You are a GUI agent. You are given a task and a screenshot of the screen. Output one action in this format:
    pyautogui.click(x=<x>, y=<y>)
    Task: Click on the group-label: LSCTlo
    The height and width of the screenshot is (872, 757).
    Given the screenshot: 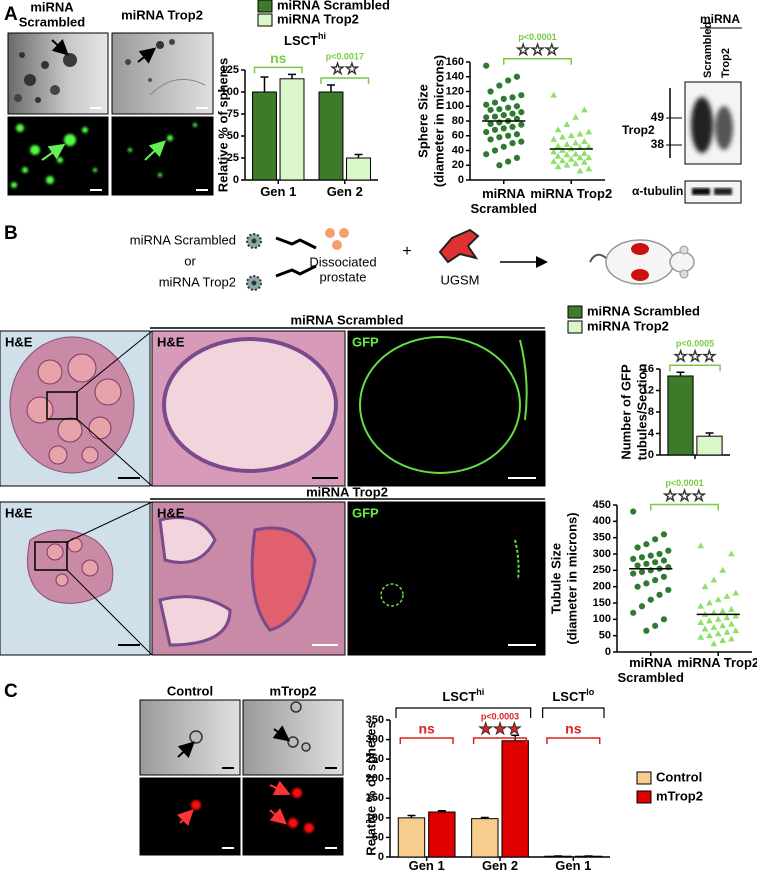 What is the action you would take?
    pyautogui.click(x=573, y=695)
    